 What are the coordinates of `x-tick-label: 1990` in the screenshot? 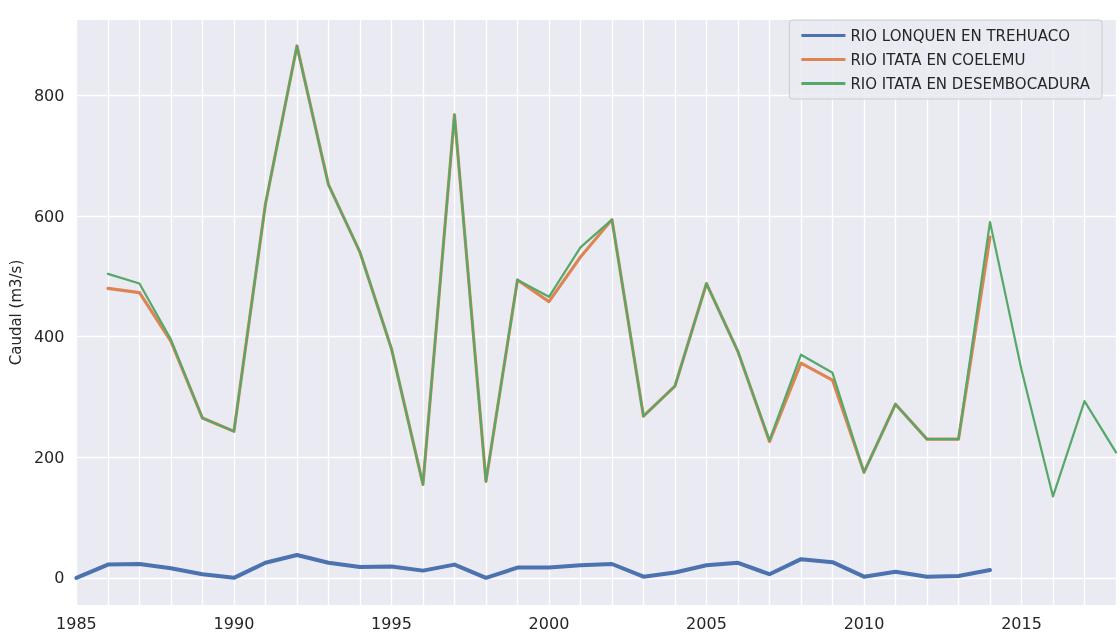 It's located at (234, 623).